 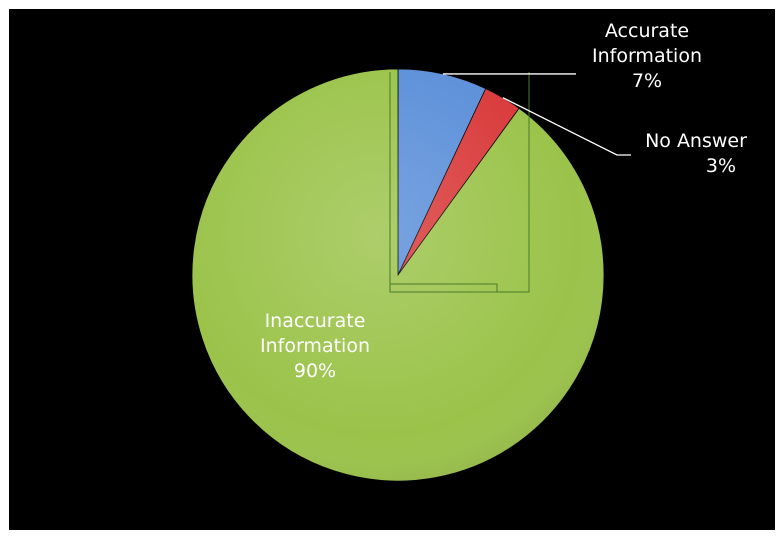 What do you see at coordinates (647, 81) in the screenshot?
I see `slice-label-percent: 7%` at bounding box center [647, 81].